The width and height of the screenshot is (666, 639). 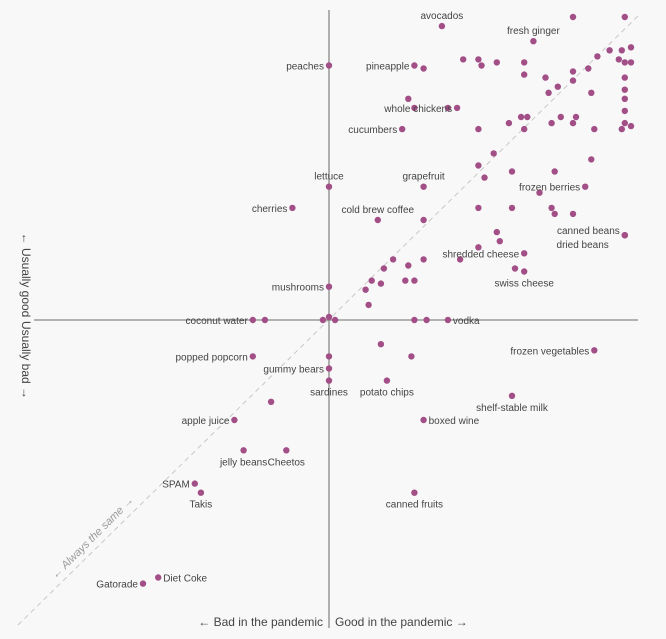 What do you see at coordinates (414, 505) in the screenshot?
I see `point-label: canned fruits` at bounding box center [414, 505].